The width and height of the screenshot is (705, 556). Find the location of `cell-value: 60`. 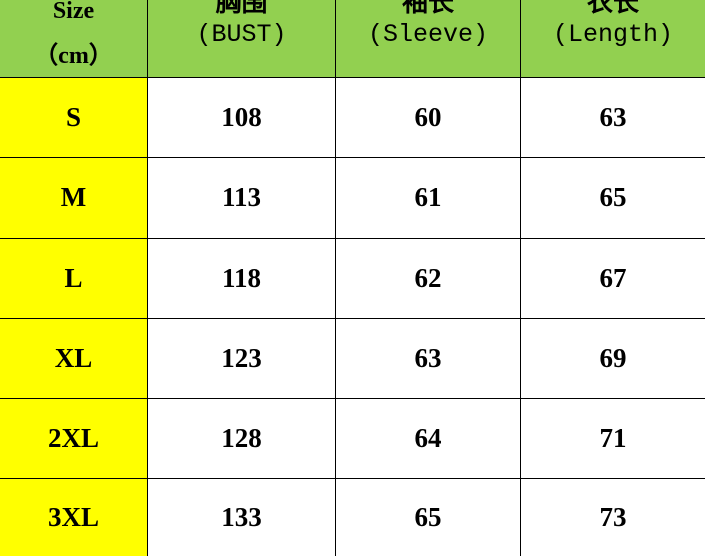

cell-value: 60 is located at coordinates (428, 116).